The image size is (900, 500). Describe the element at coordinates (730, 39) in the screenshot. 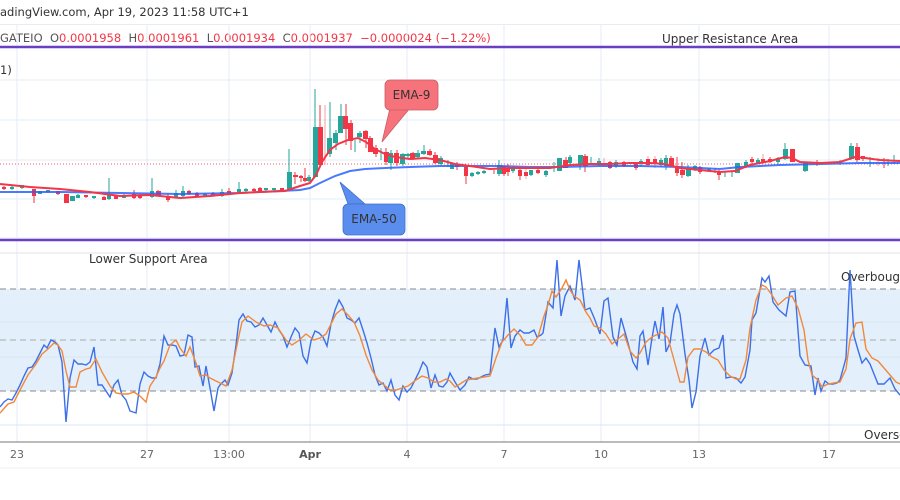

I see `upper-resistance-annotation: Upper Resistance Area` at that location.